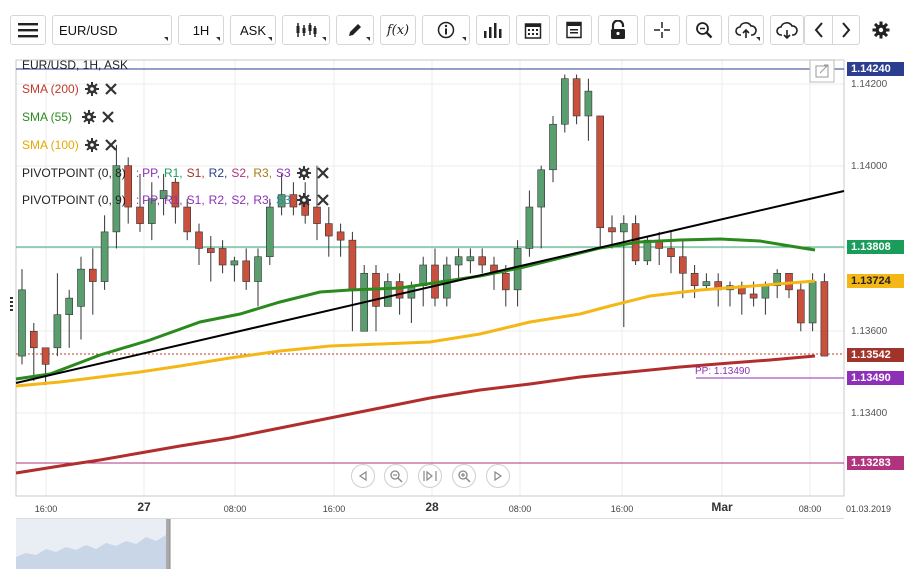 The width and height of the screenshot is (907, 574). What do you see at coordinates (493, 30) in the screenshot?
I see `volume-button` at bounding box center [493, 30].